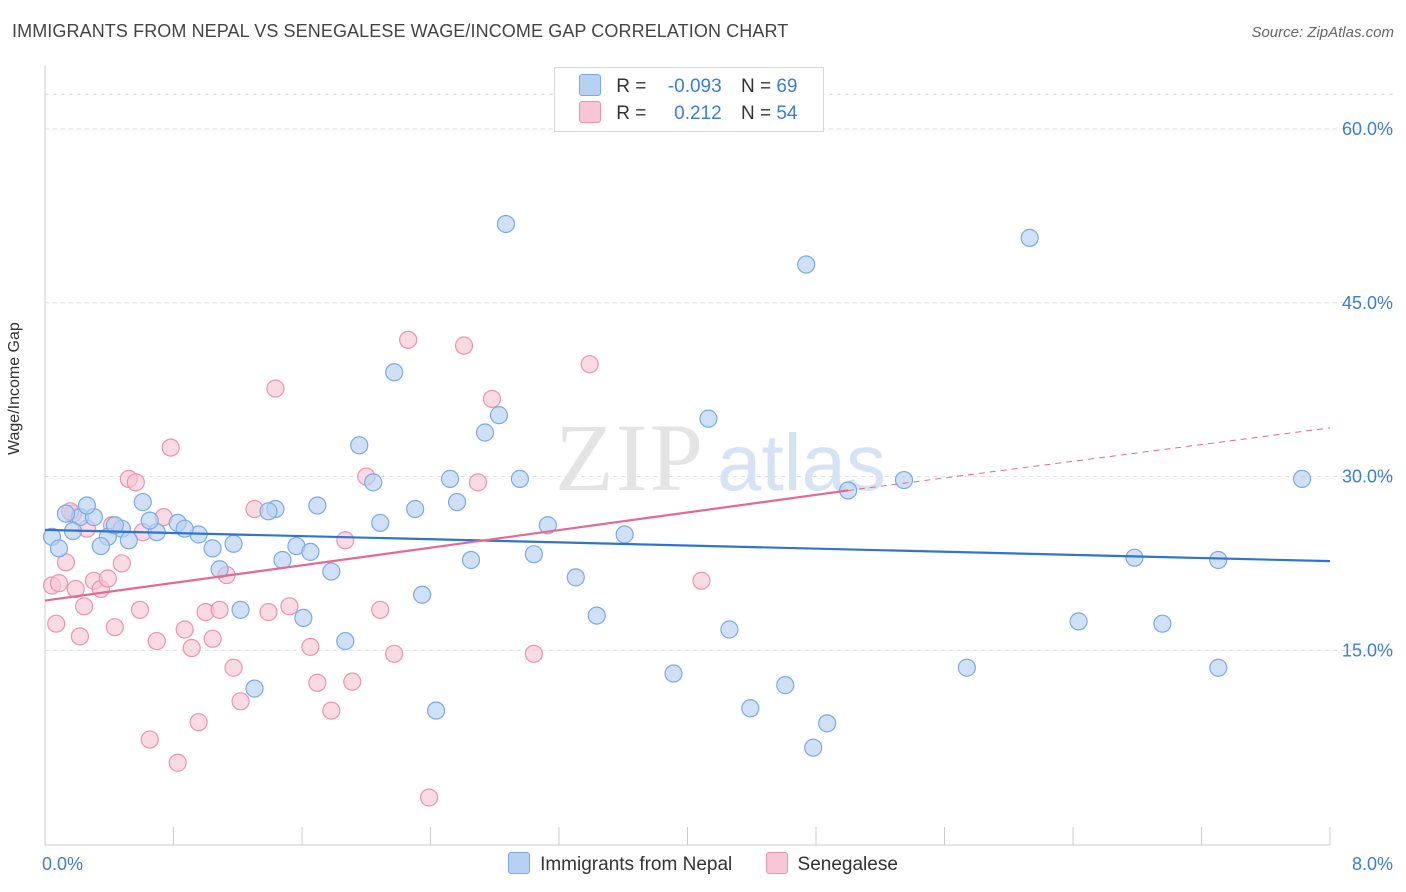 The width and height of the screenshot is (1406, 892). Describe the element at coordinates (590, 112) in the screenshot. I see `legend-swatch-senegalese` at that location.